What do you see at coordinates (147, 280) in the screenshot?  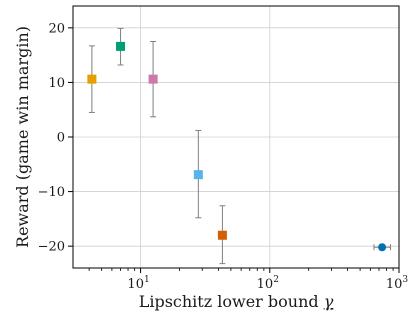 I see `x-tick-exponent: 1` at bounding box center [147, 280].